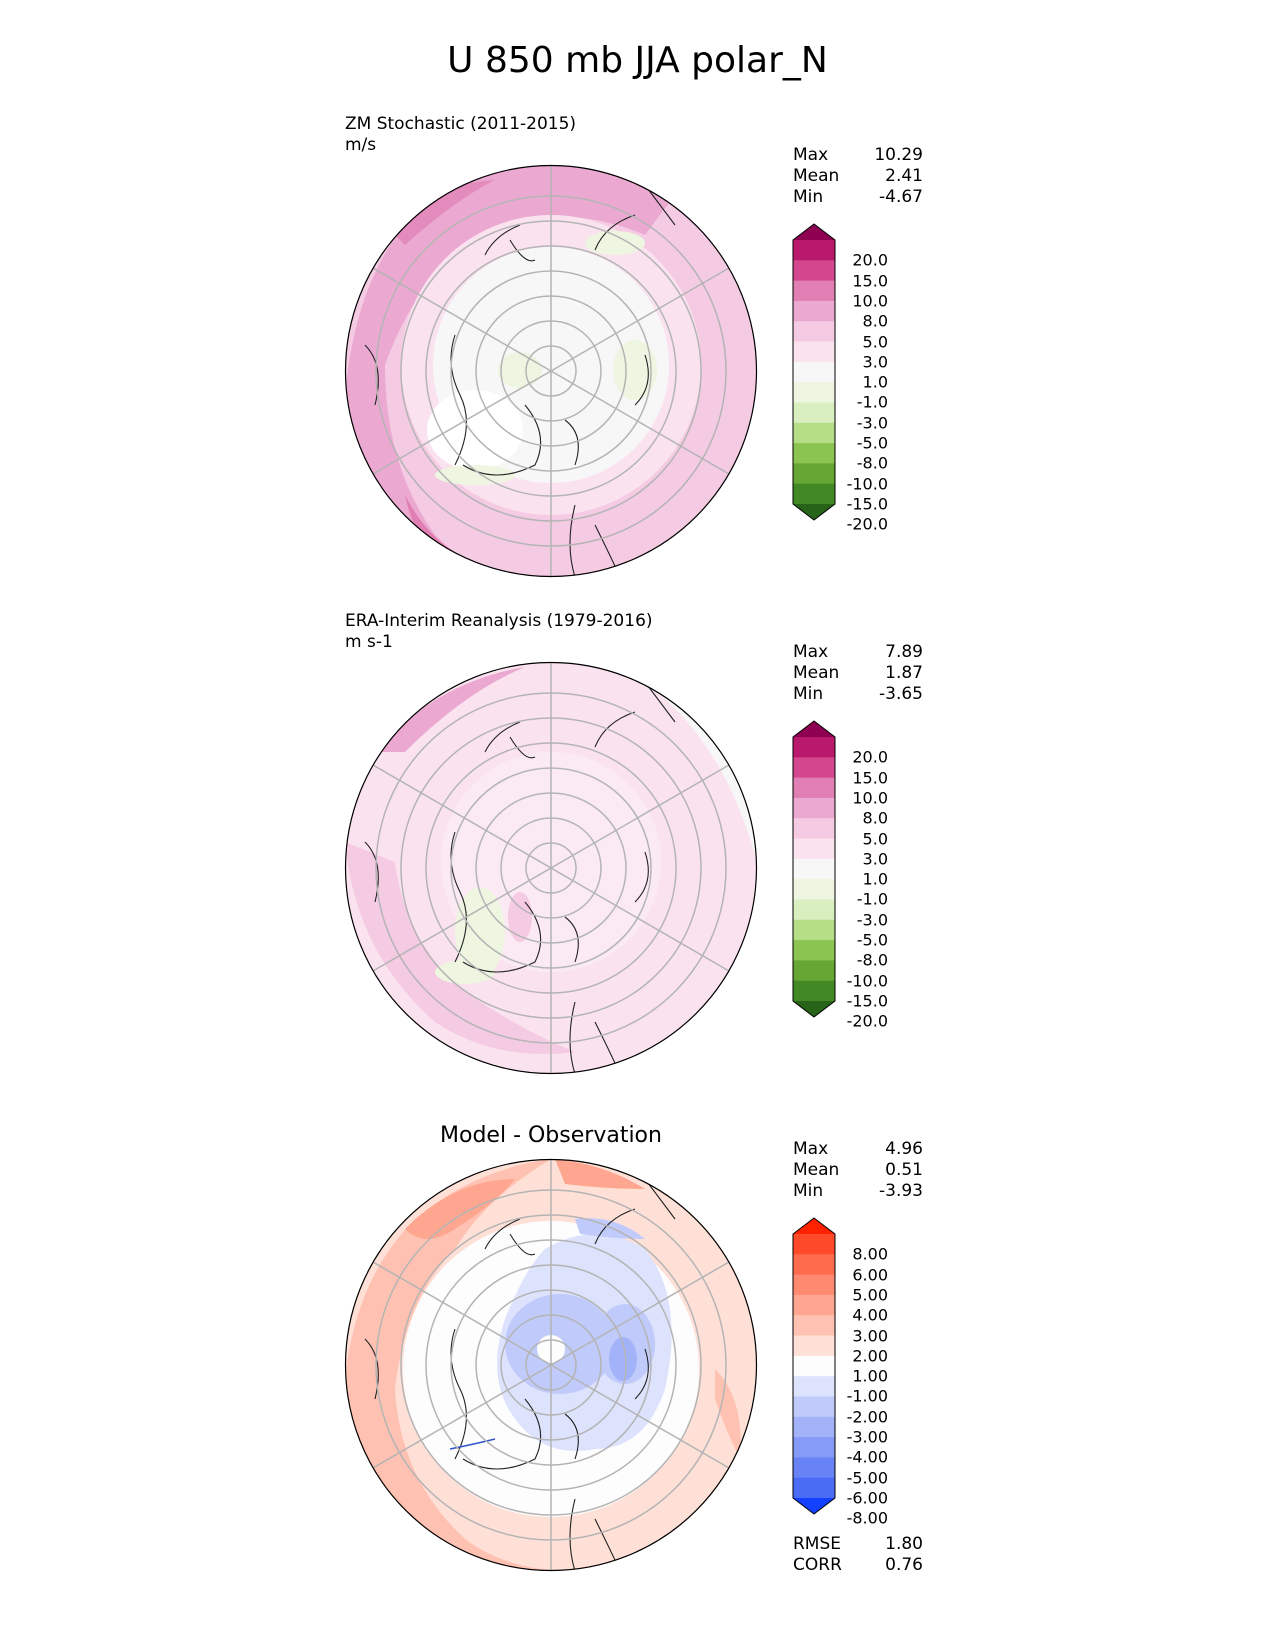  Describe the element at coordinates (551, 1135) in the screenshot. I see `panel-3-title: Model - Observation` at that location.